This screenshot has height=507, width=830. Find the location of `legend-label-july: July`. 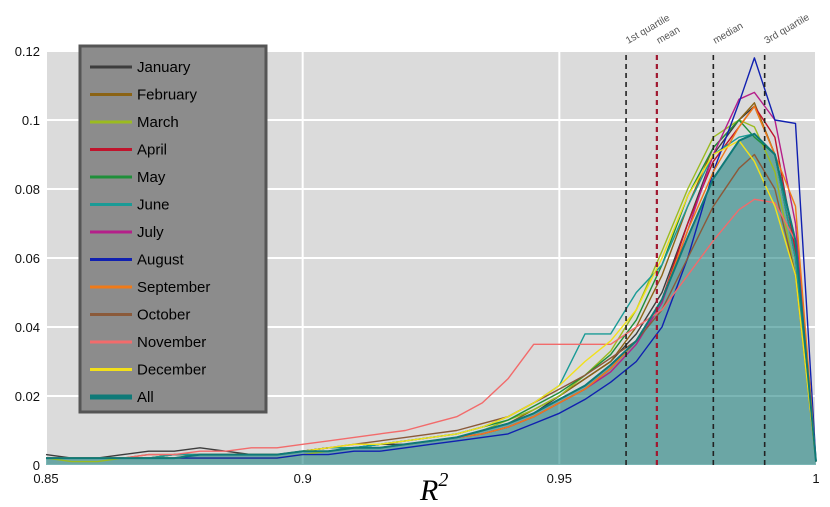

legend-label-july: July is located at coordinates (150, 232).